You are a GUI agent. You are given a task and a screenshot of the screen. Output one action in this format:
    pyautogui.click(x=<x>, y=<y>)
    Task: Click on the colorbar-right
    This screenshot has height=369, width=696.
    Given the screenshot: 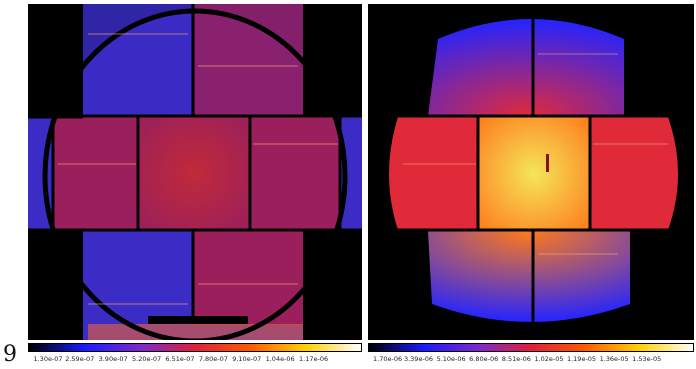 What is the action you would take?
    pyautogui.click(x=531, y=347)
    